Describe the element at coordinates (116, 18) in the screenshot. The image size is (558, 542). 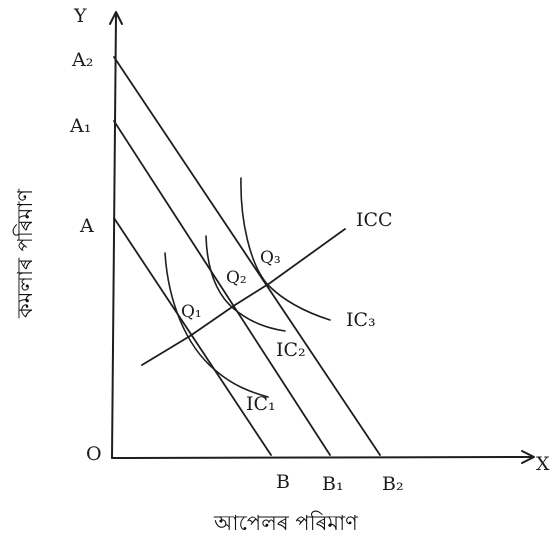
I see `y-axis-arrow` at that location.